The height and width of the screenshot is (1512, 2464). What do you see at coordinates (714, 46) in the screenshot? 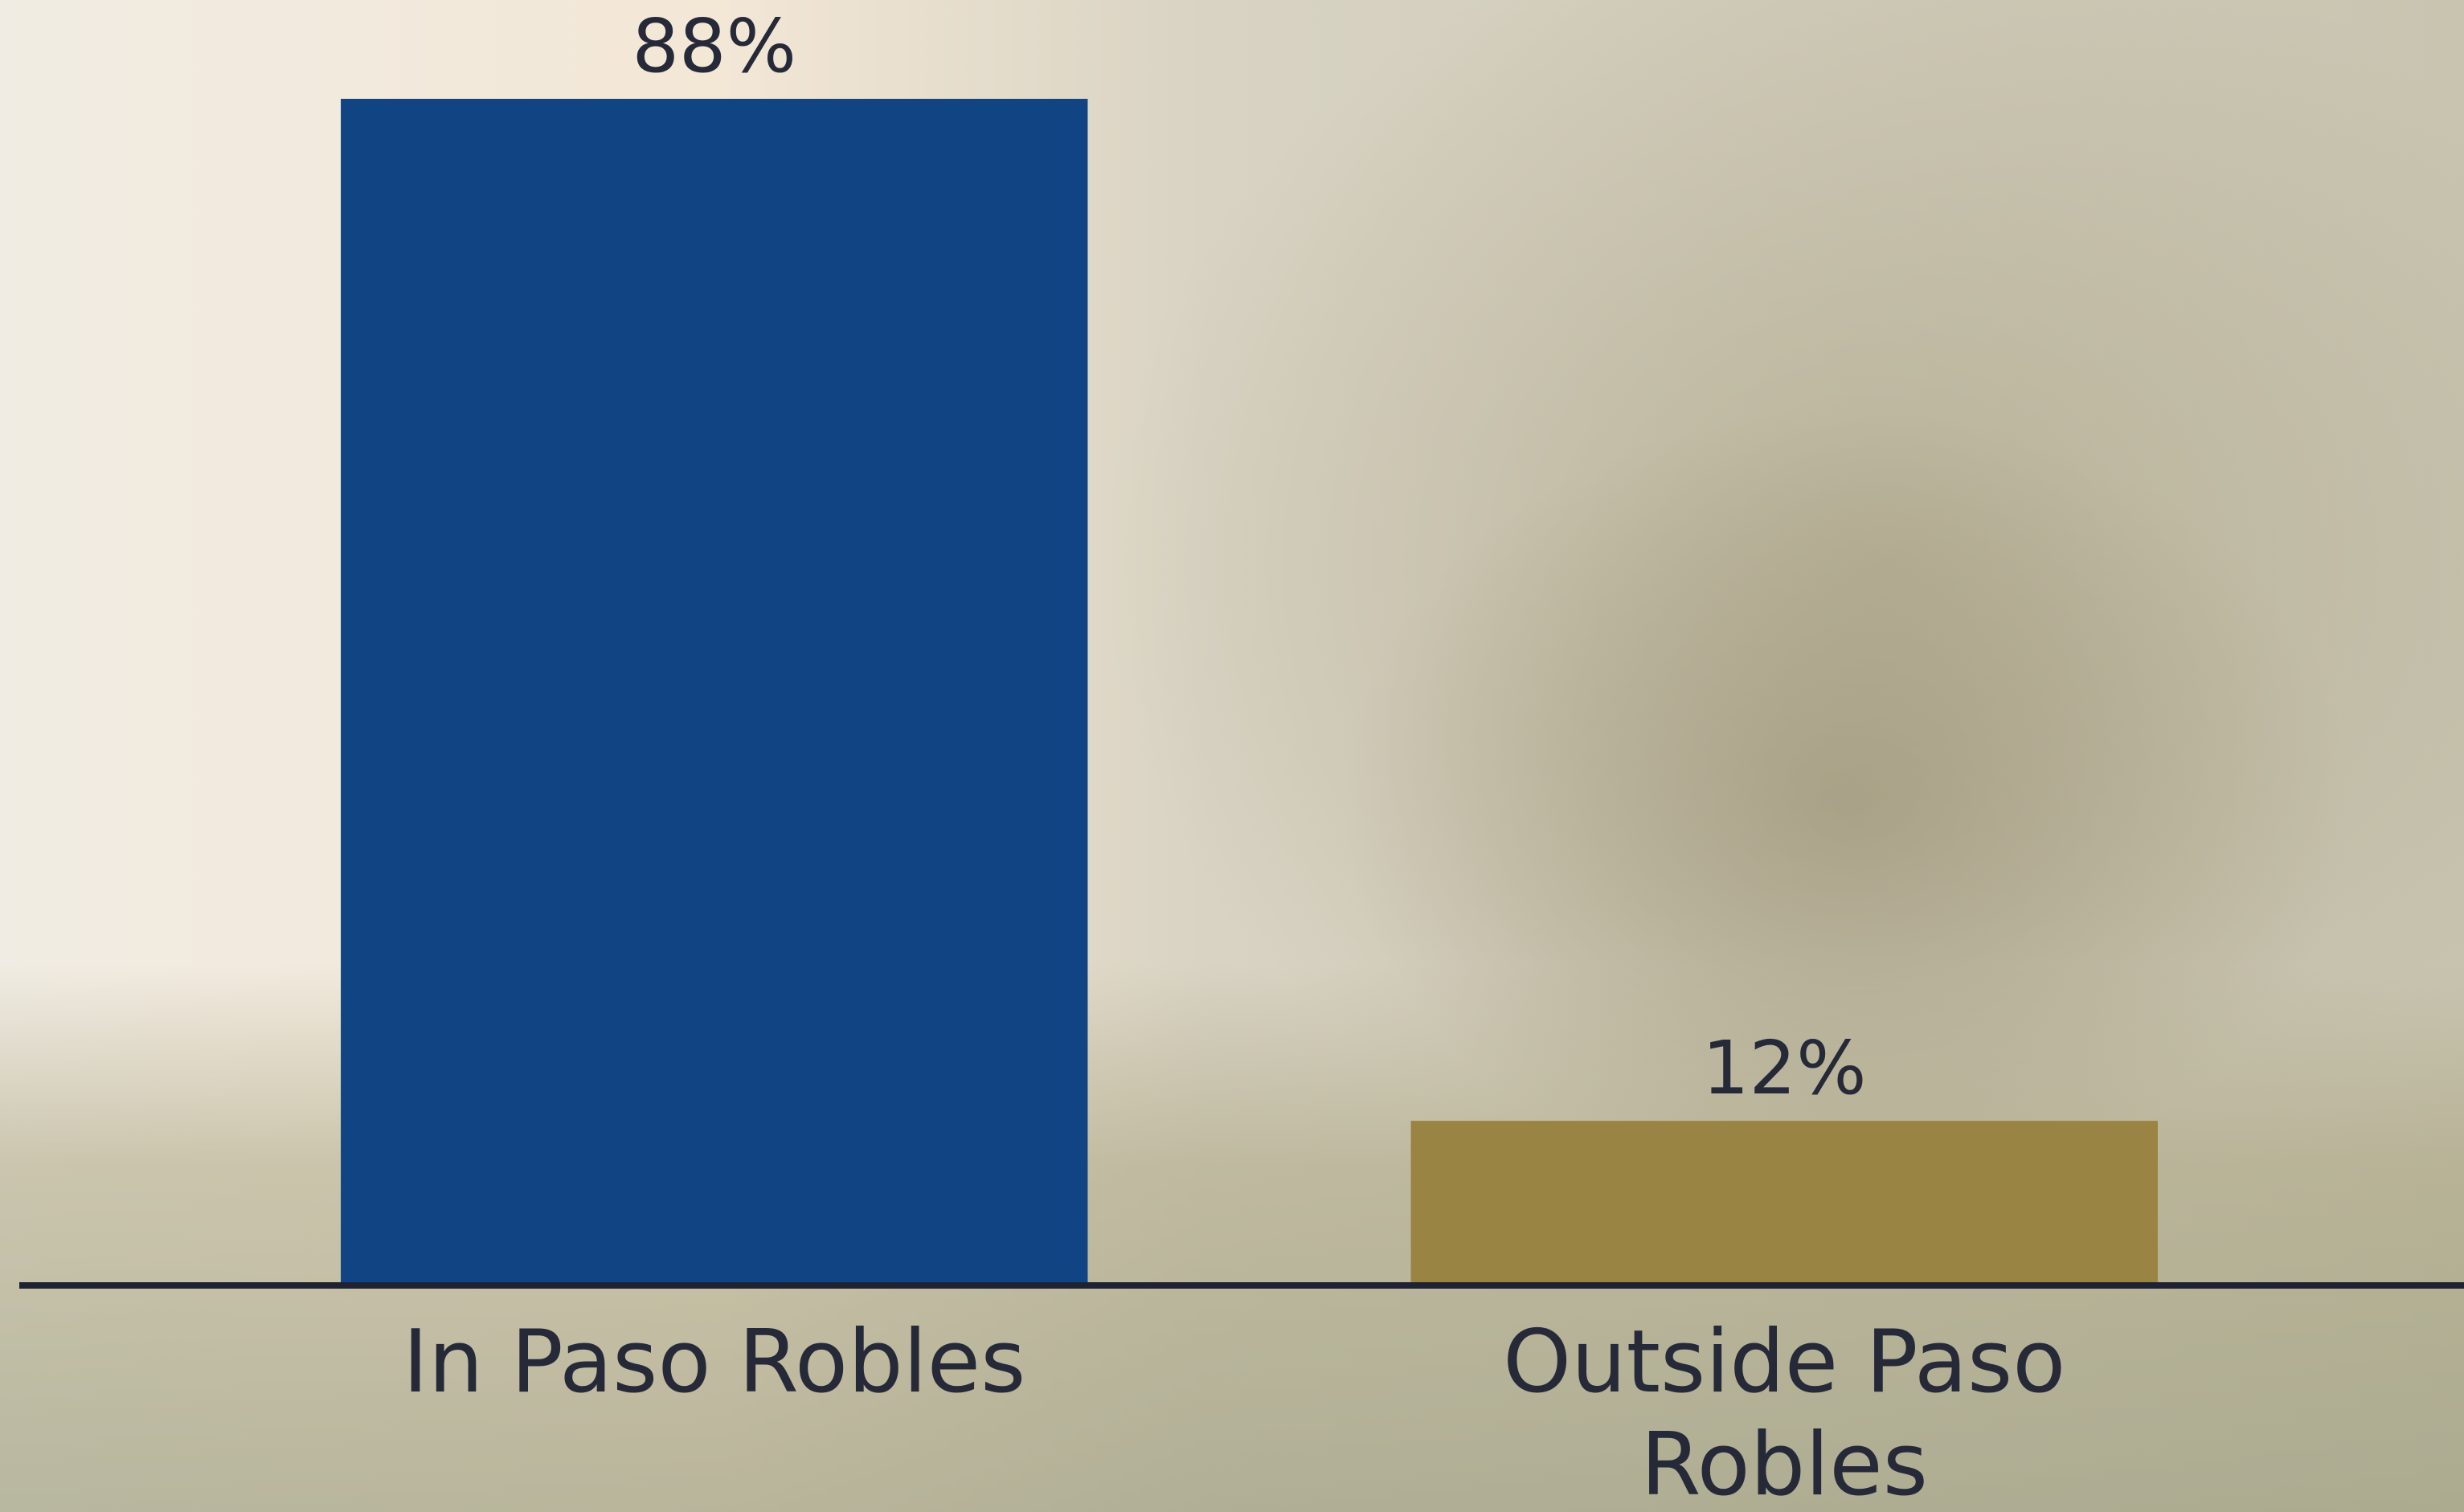
I see `value-label: 88%` at bounding box center [714, 46].